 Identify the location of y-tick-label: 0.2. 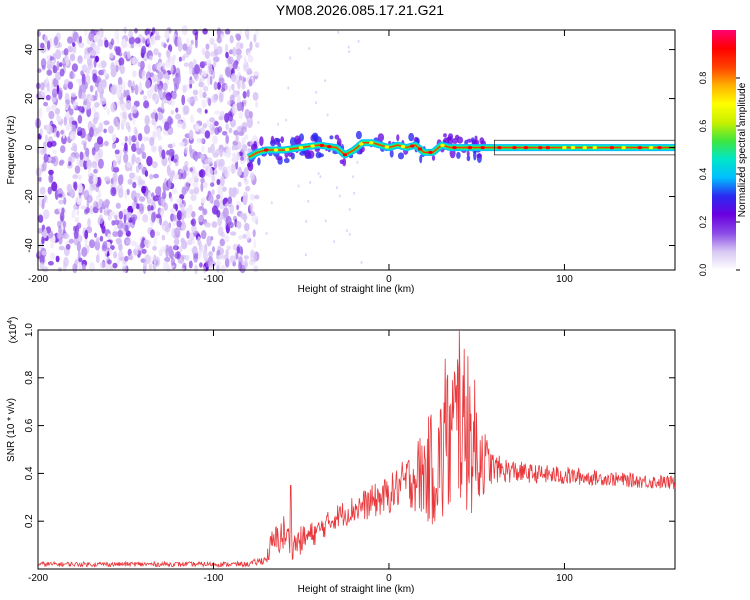
(29, 521).